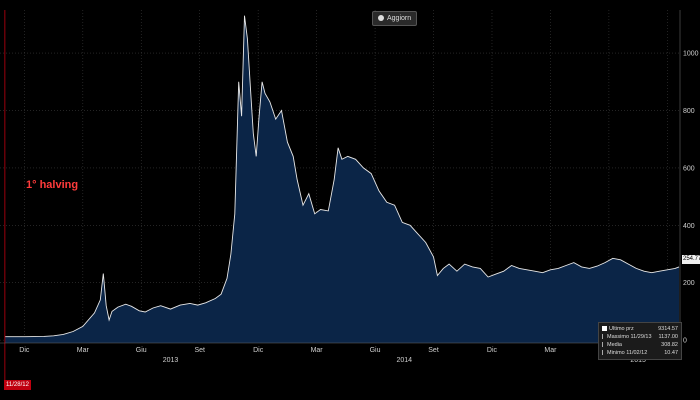 The image size is (700, 400). What do you see at coordinates (627, 353) in the screenshot?
I see `legend-label: Minimo 11/02/12` at bounding box center [627, 353].